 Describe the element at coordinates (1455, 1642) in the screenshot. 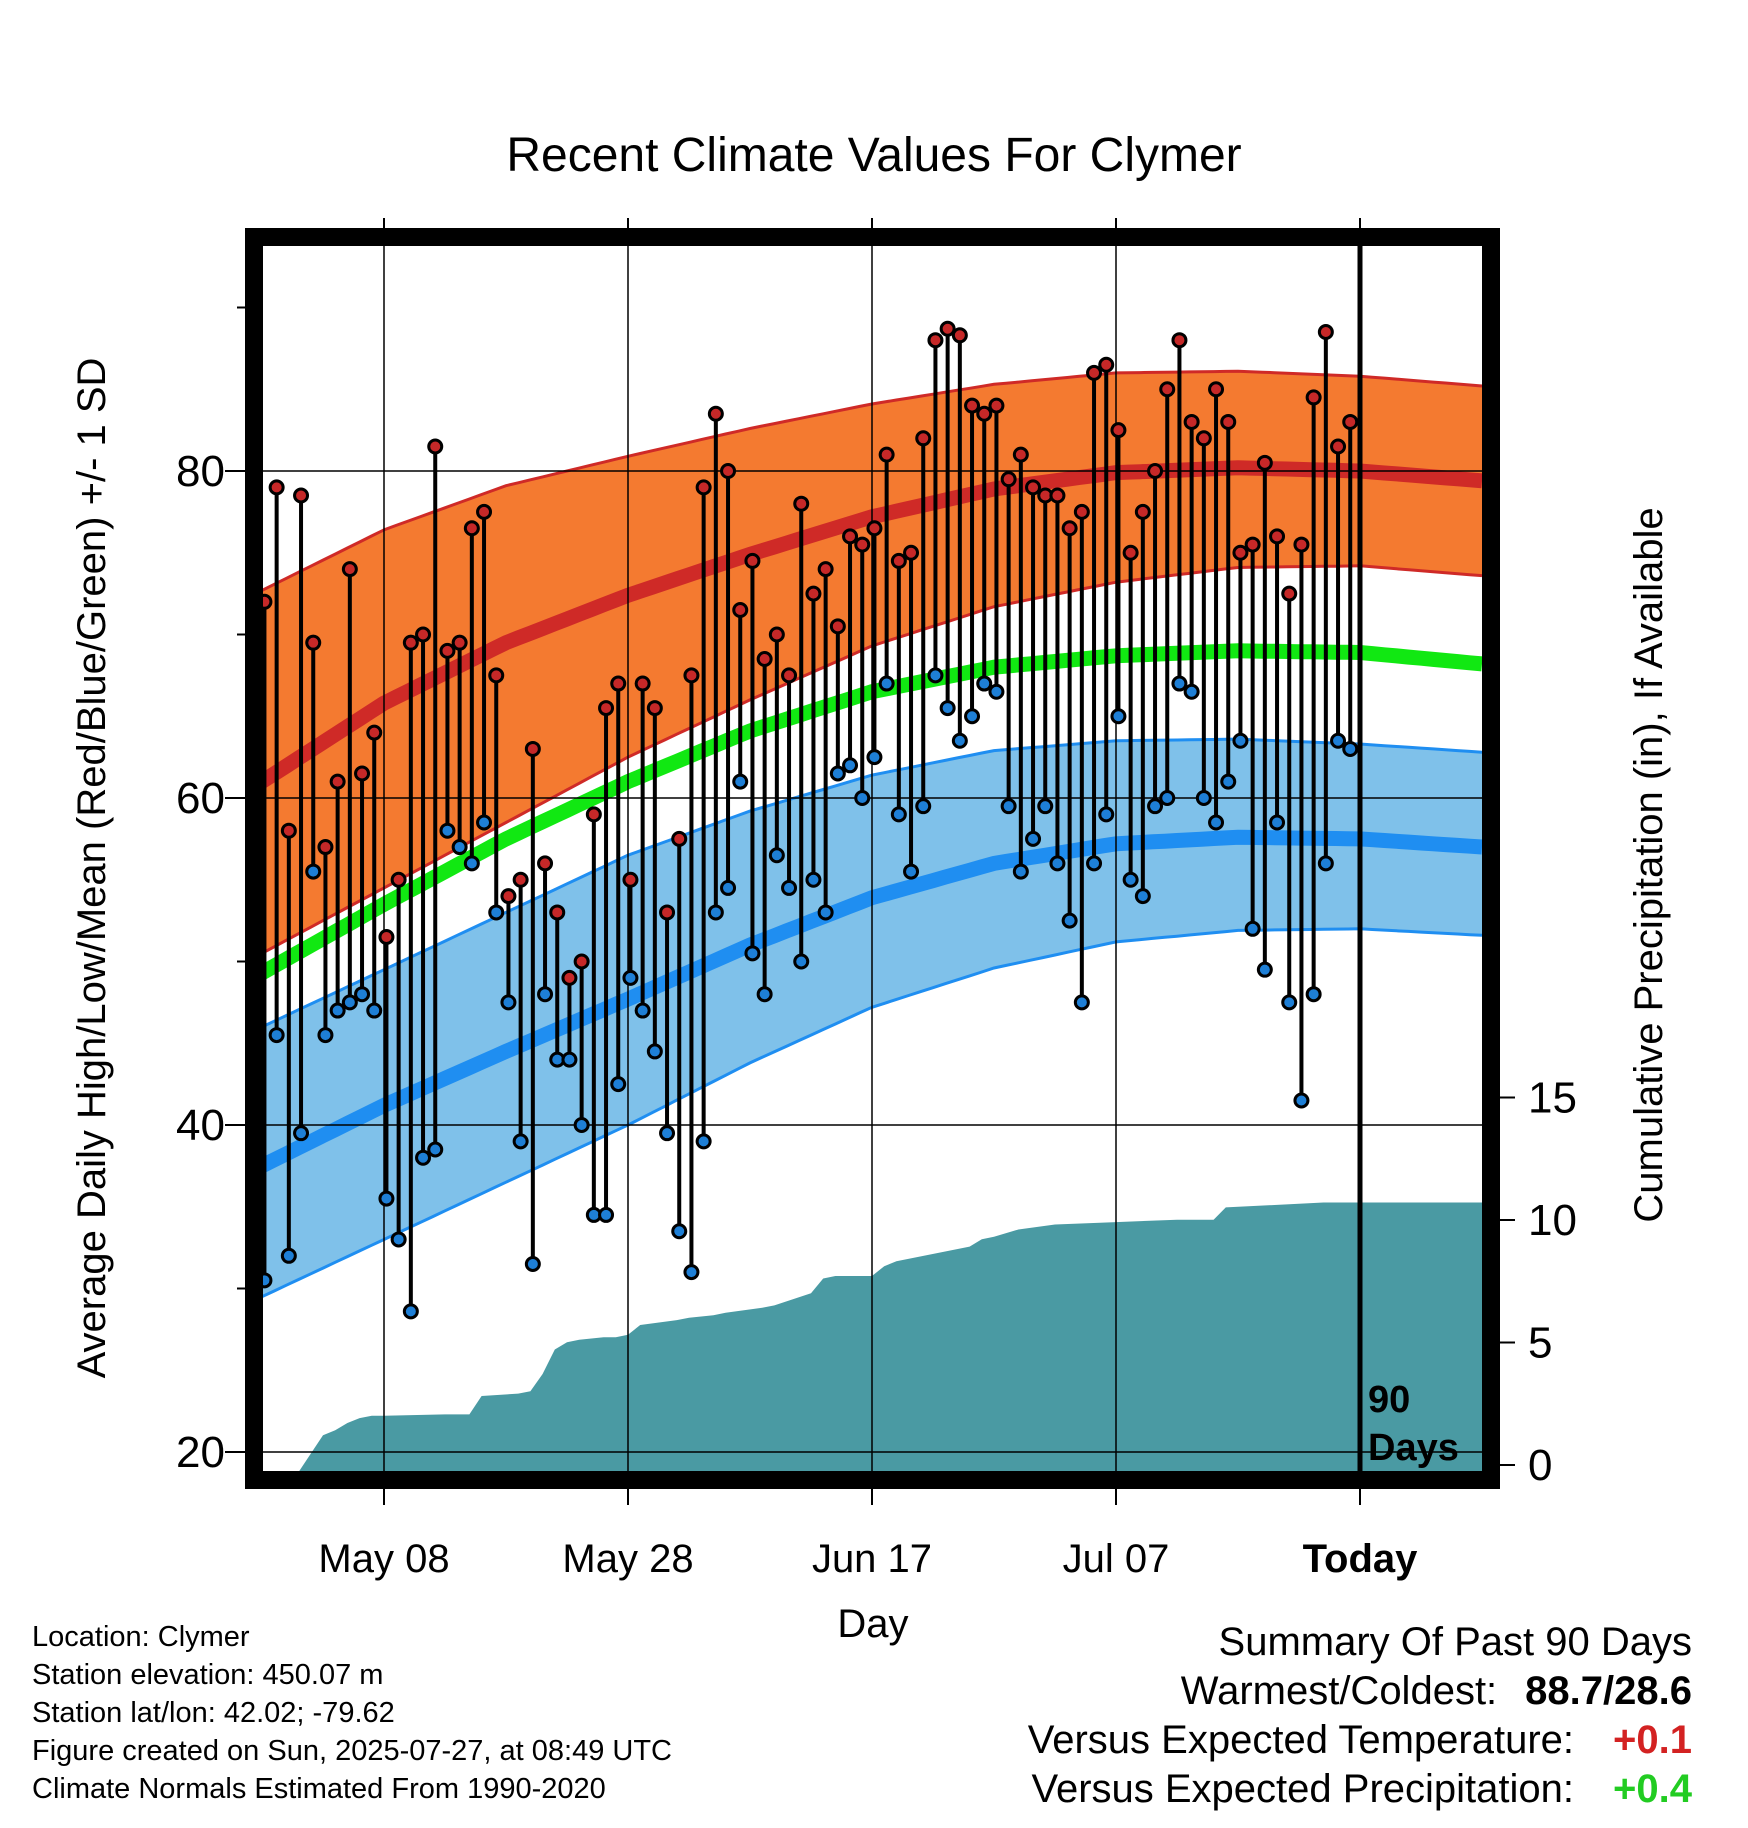

I see `summary-heading: Summary Of Past 90 Days` at that location.